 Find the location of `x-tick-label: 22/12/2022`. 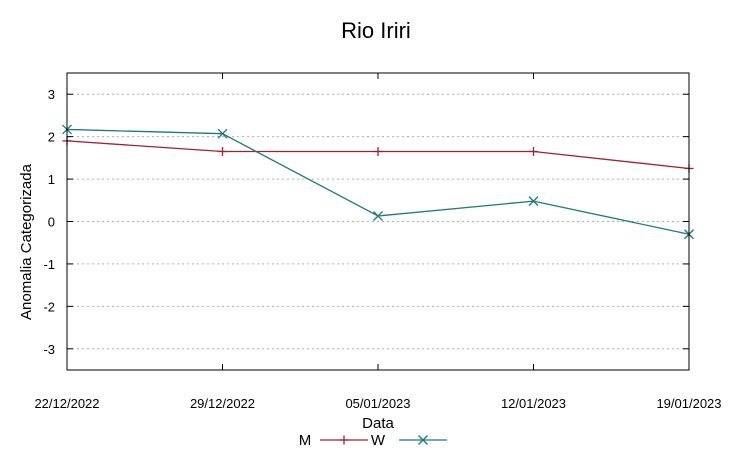

x-tick-label: 22/12/2022 is located at coordinates (66, 403).